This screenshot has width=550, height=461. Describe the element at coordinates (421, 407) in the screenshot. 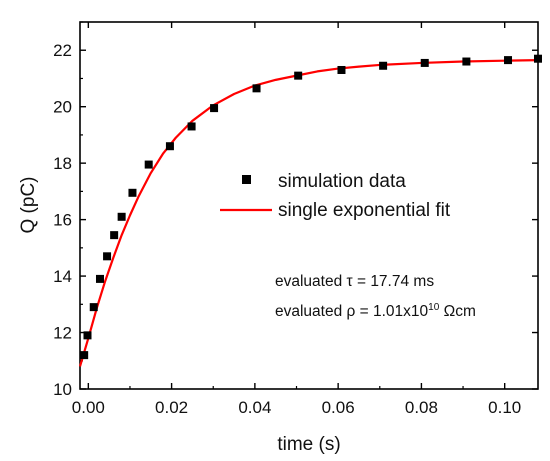

I see `x-tick-label: 0.08` at that location.